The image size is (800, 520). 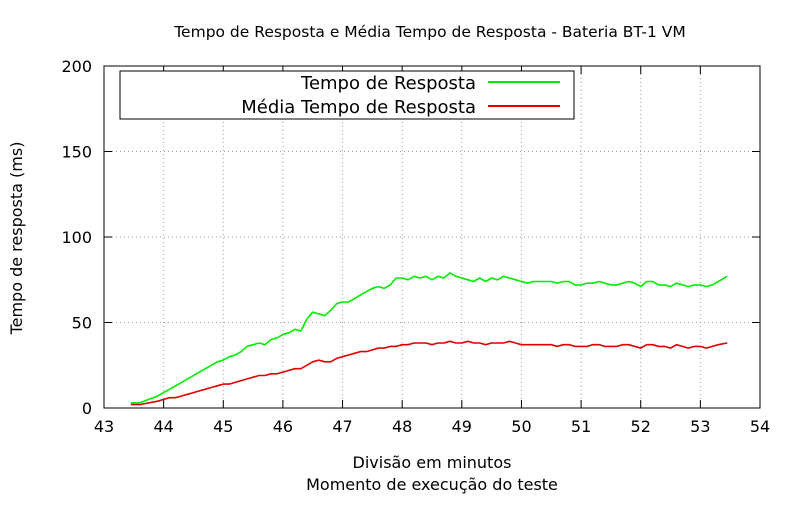 What do you see at coordinates (16, 239) in the screenshot?
I see `y-axis-label: Tempo de resposta (ms)` at bounding box center [16, 239].